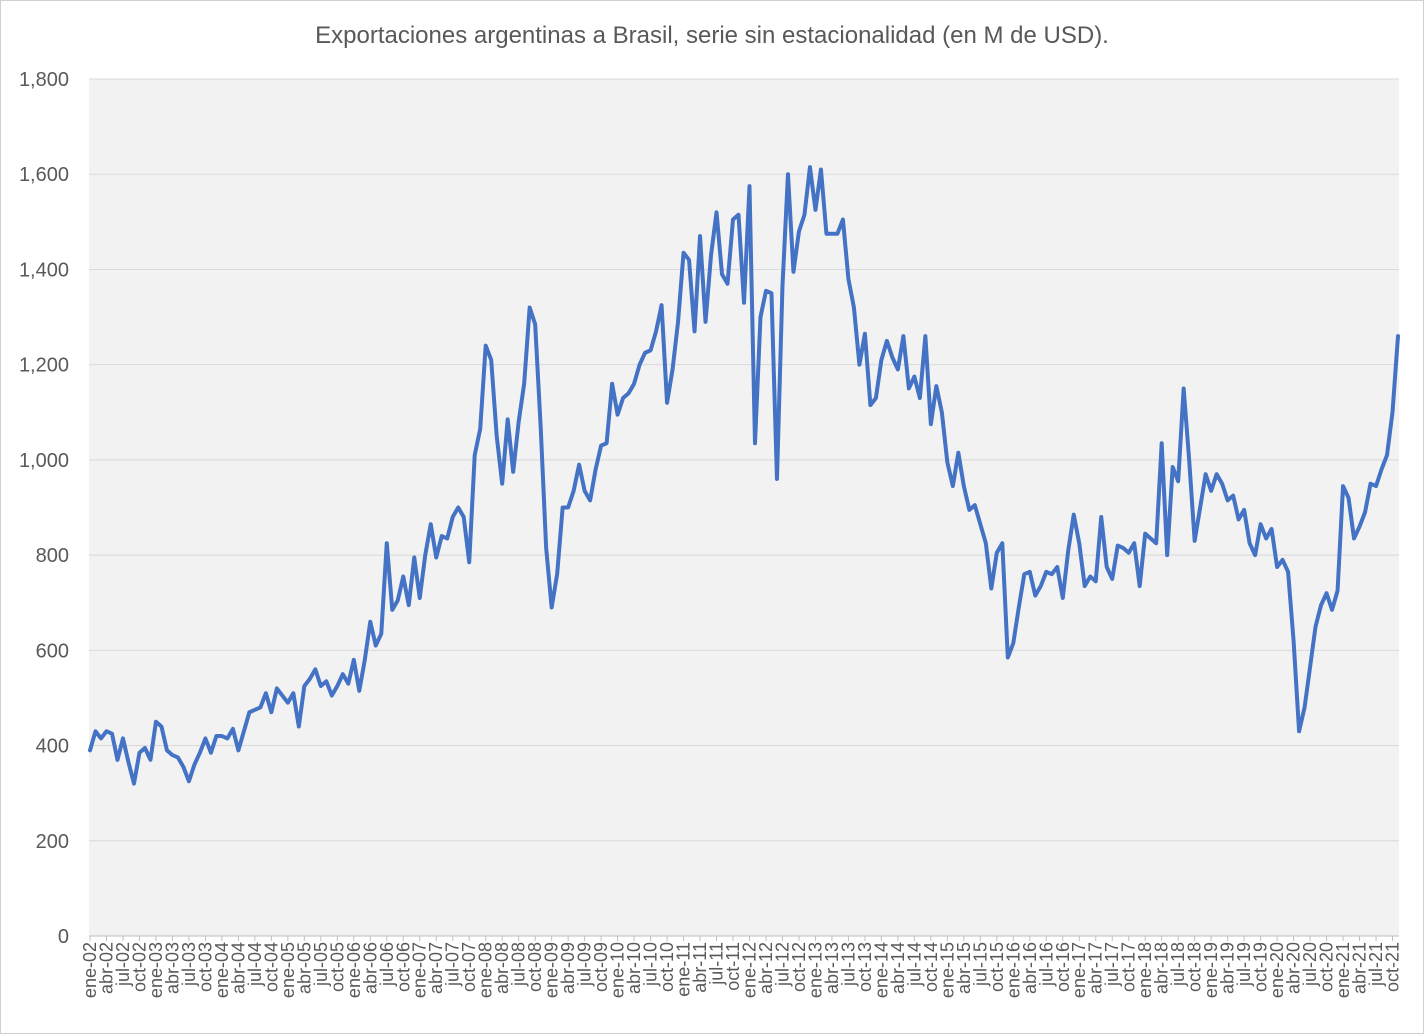 This screenshot has width=1424, height=1034. What do you see at coordinates (271, 967) in the screenshot?
I see `x-tick-label: oct-04` at bounding box center [271, 967].